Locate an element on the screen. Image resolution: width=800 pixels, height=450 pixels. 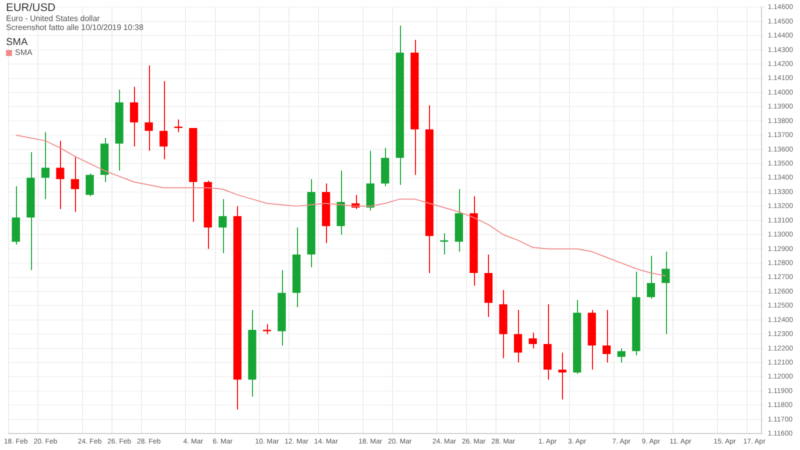
legend-title: SMA is located at coordinates (17, 42).